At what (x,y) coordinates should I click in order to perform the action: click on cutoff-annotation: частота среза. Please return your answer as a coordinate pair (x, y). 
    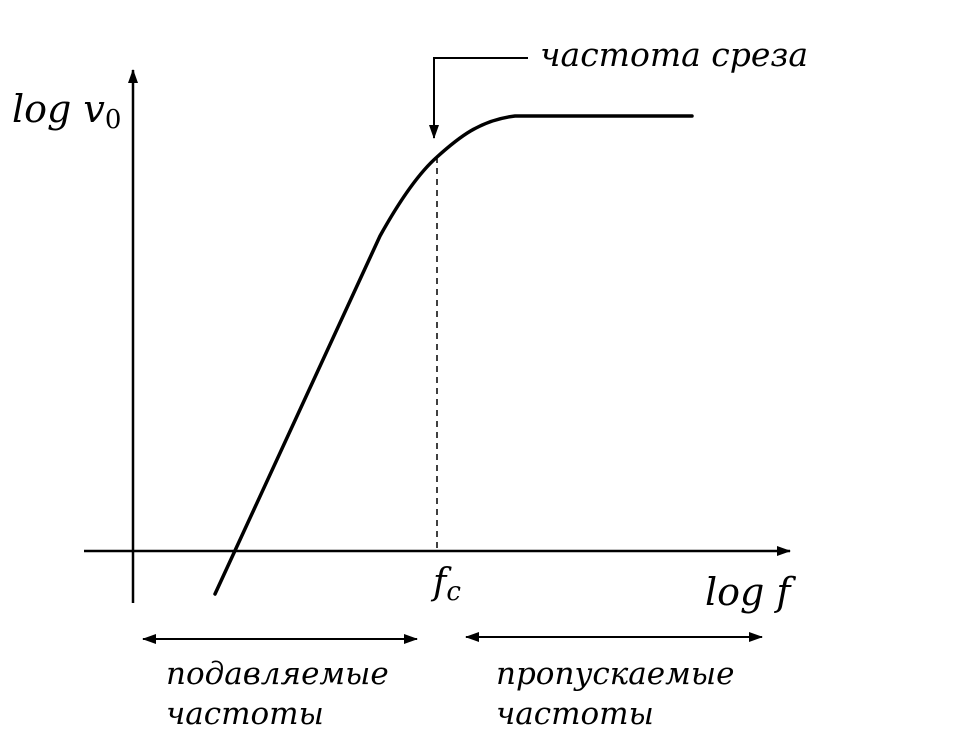
    Looking at the image, I should click on (674, 54).